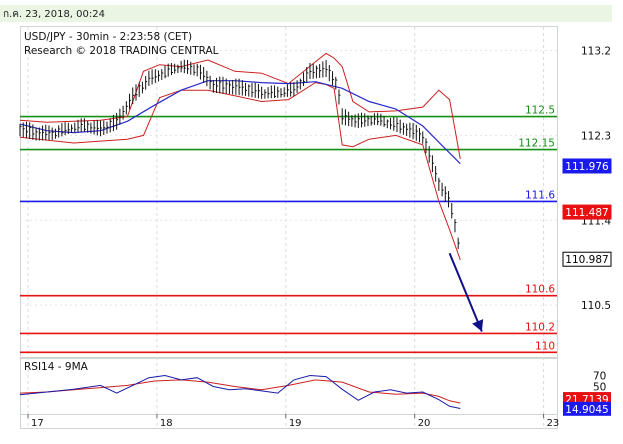 This screenshot has width=623, height=444. What do you see at coordinates (599, 388) in the screenshot?
I see `rsi-tick-label: 50` at bounding box center [599, 388].